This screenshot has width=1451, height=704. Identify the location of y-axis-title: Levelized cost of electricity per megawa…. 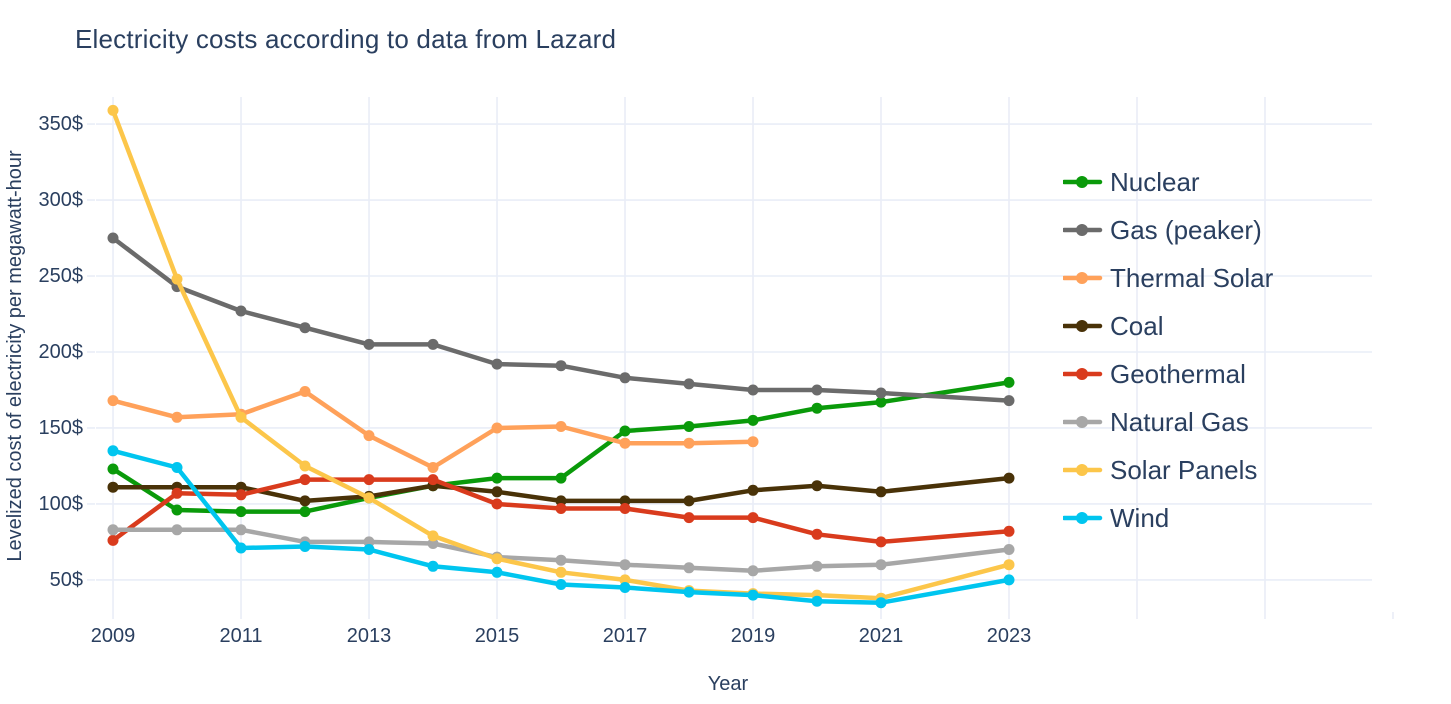
(15, 356).